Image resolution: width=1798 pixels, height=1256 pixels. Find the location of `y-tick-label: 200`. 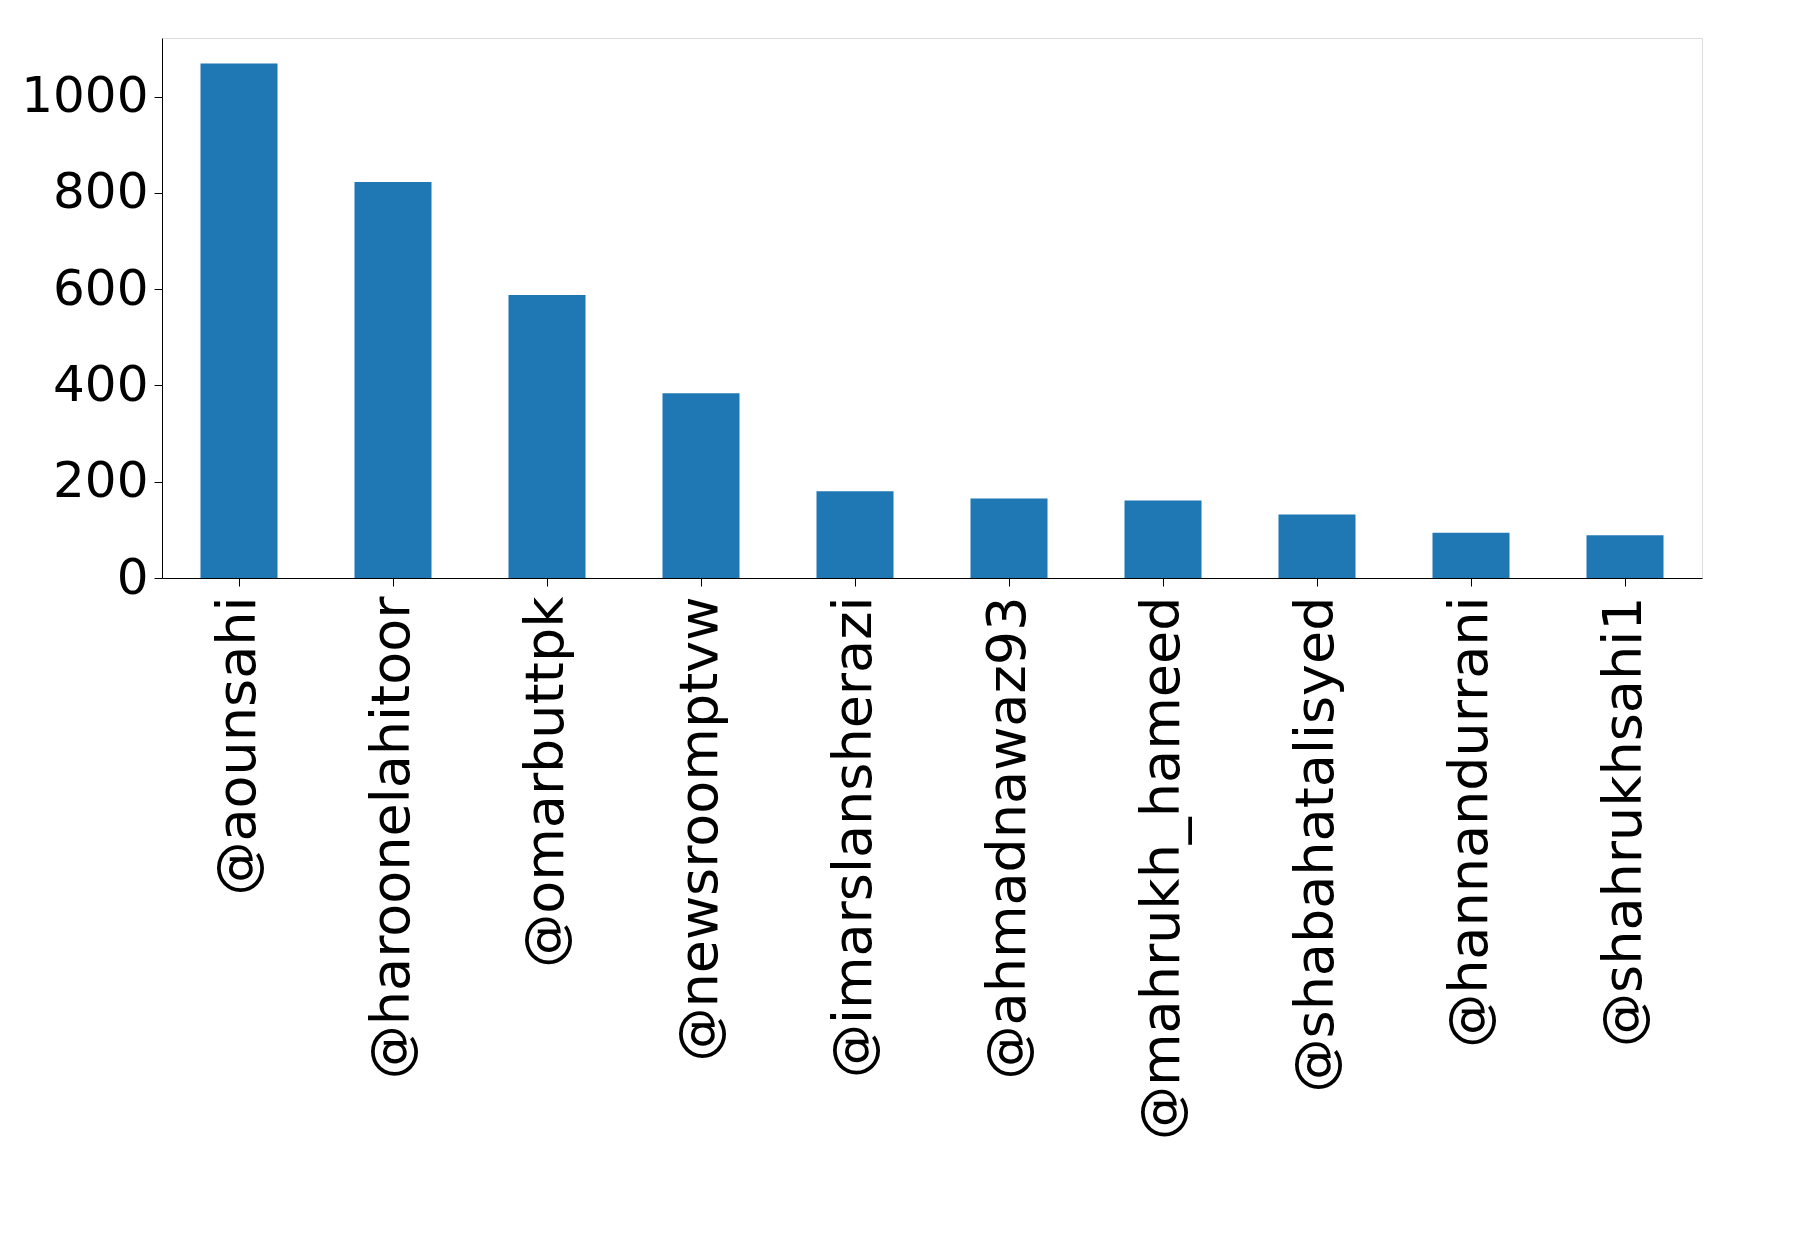

y-tick-label: 200 is located at coordinates (101, 480).